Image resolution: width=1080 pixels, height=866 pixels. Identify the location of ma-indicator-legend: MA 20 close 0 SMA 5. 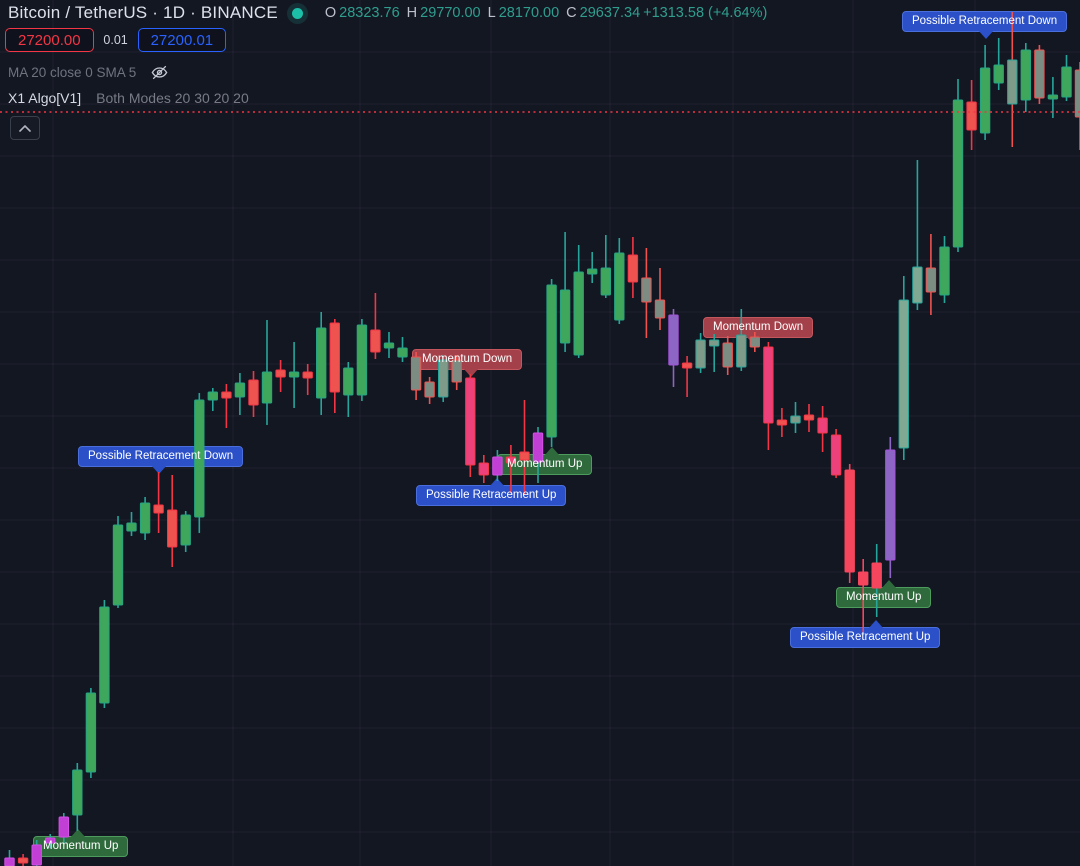
(88, 72).